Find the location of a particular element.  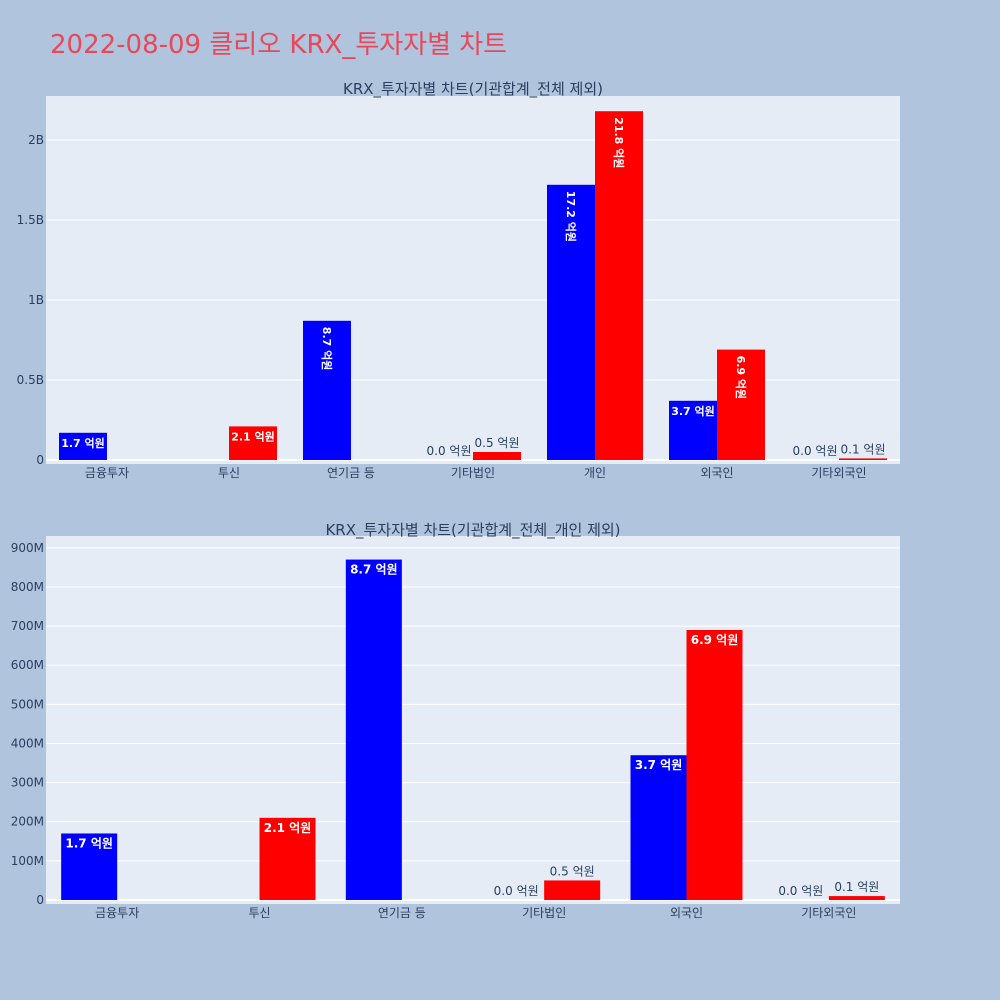

chart-title: KRX_투자자별 차트(기관합계_전체_개인 제외) is located at coordinates (472, 530).